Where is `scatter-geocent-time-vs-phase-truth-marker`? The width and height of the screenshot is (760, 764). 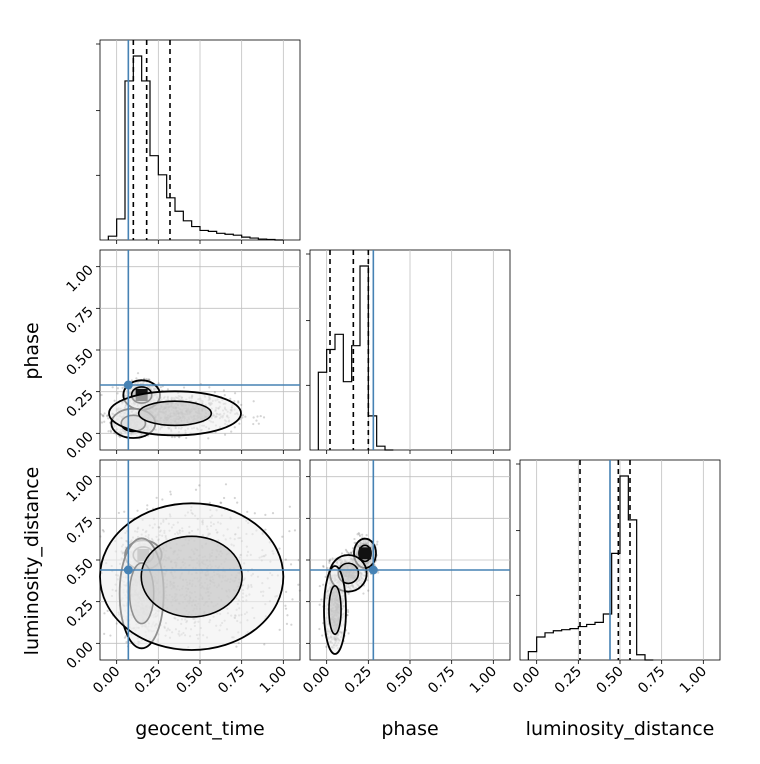
scatter-geocent-time-vs-phase-truth-marker is located at coordinates (128, 385).